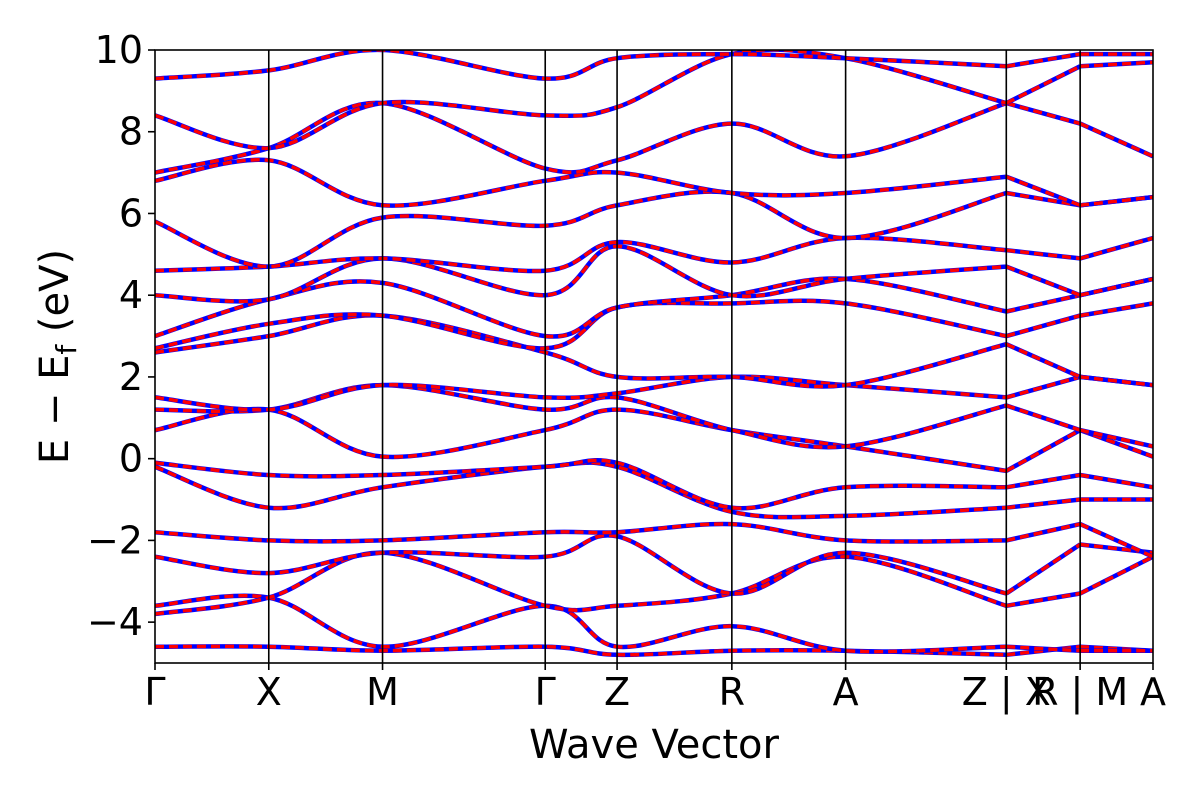 Image resolution: width=1200 pixels, height=800 pixels. I want to click on y-tick-label-5: 6, so click(131, 213).